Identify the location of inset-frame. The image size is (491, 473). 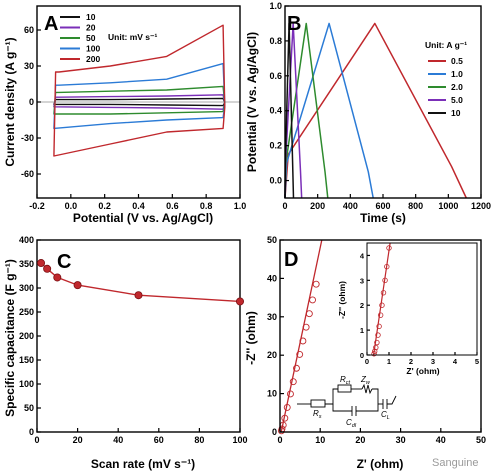
(422, 299).